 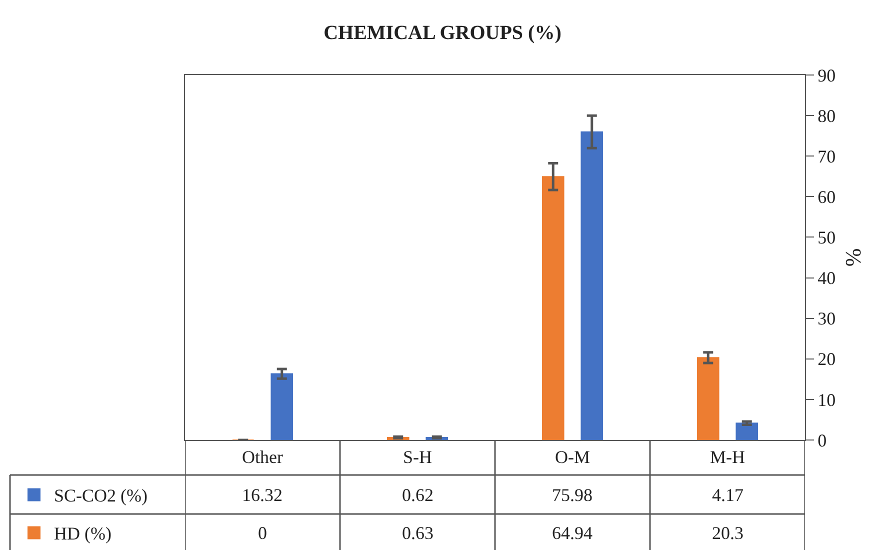 What do you see at coordinates (827, 359) in the screenshot?
I see `y-tick-label: 20` at bounding box center [827, 359].